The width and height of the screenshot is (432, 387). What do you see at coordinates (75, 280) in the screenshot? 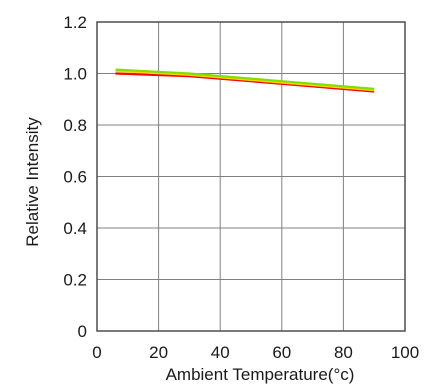
I see `y-tick-label: 0.2` at bounding box center [75, 280].